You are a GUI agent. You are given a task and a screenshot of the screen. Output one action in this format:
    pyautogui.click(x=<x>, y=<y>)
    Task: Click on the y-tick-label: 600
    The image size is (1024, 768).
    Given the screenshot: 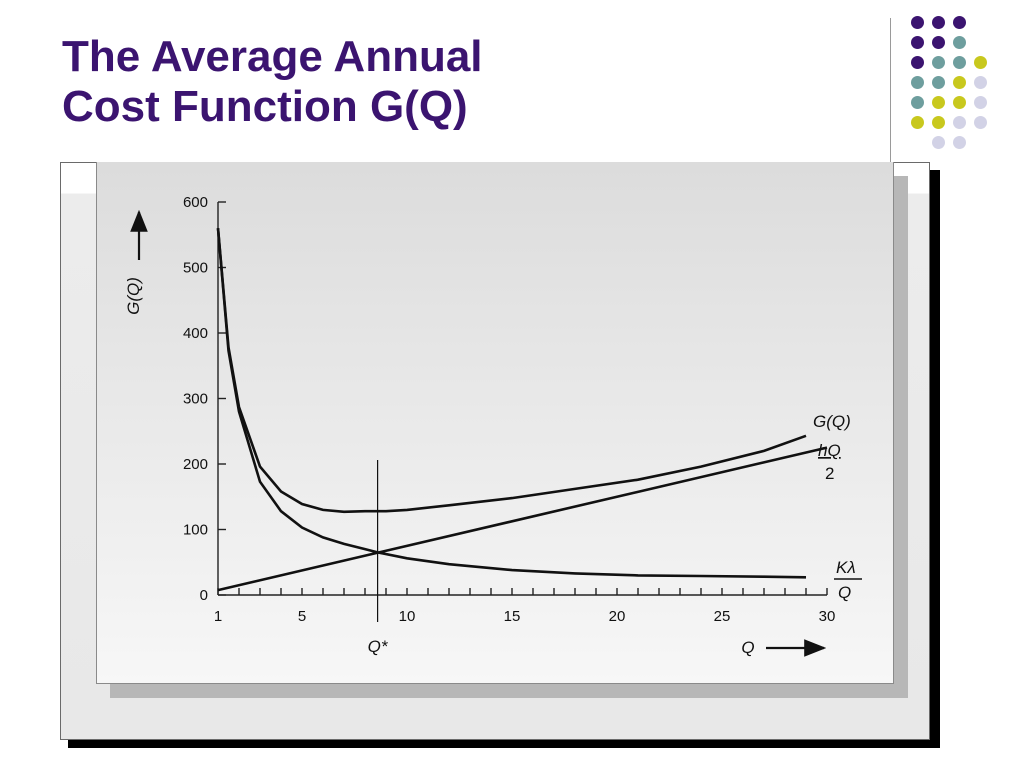 What is the action you would take?
    pyautogui.click(x=195, y=202)
    